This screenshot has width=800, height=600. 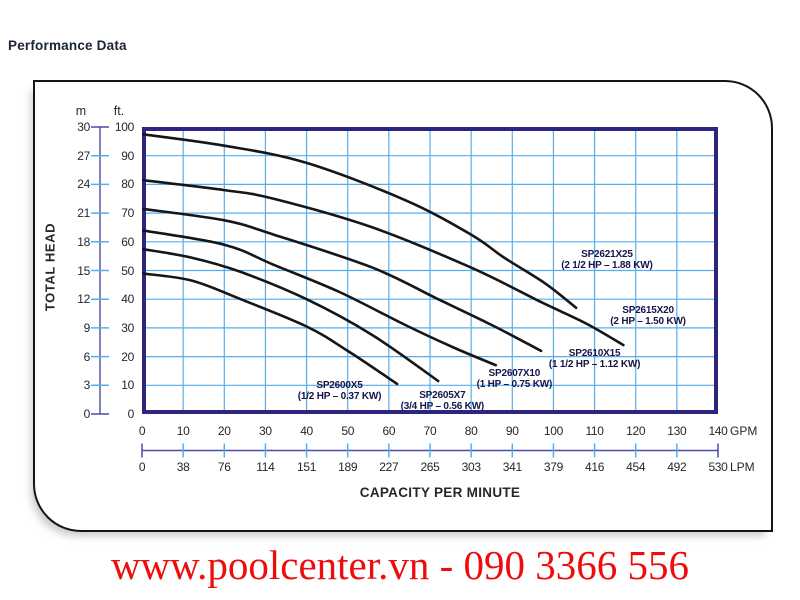 What do you see at coordinates (339, 397) in the screenshot?
I see `curve-label-power: (1/2 HP – 0.37 KW)` at bounding box center [339, 397].